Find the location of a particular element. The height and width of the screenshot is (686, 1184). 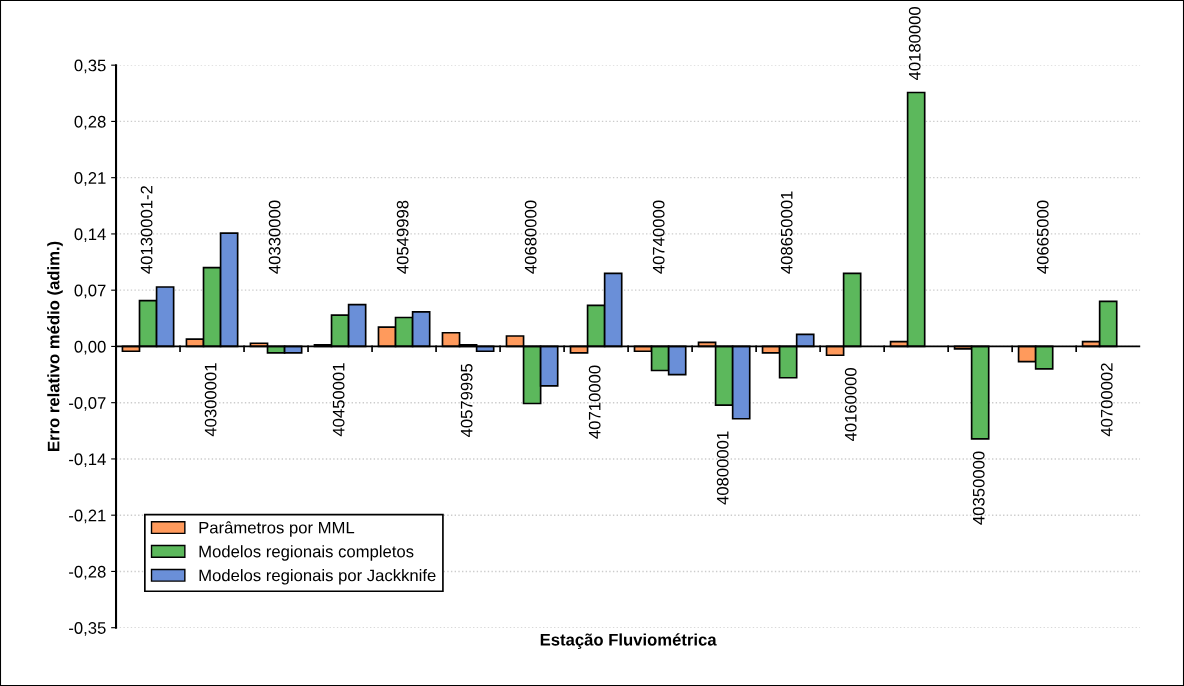

y-tick-label: 0,14 is located at coordinates (90, 235).